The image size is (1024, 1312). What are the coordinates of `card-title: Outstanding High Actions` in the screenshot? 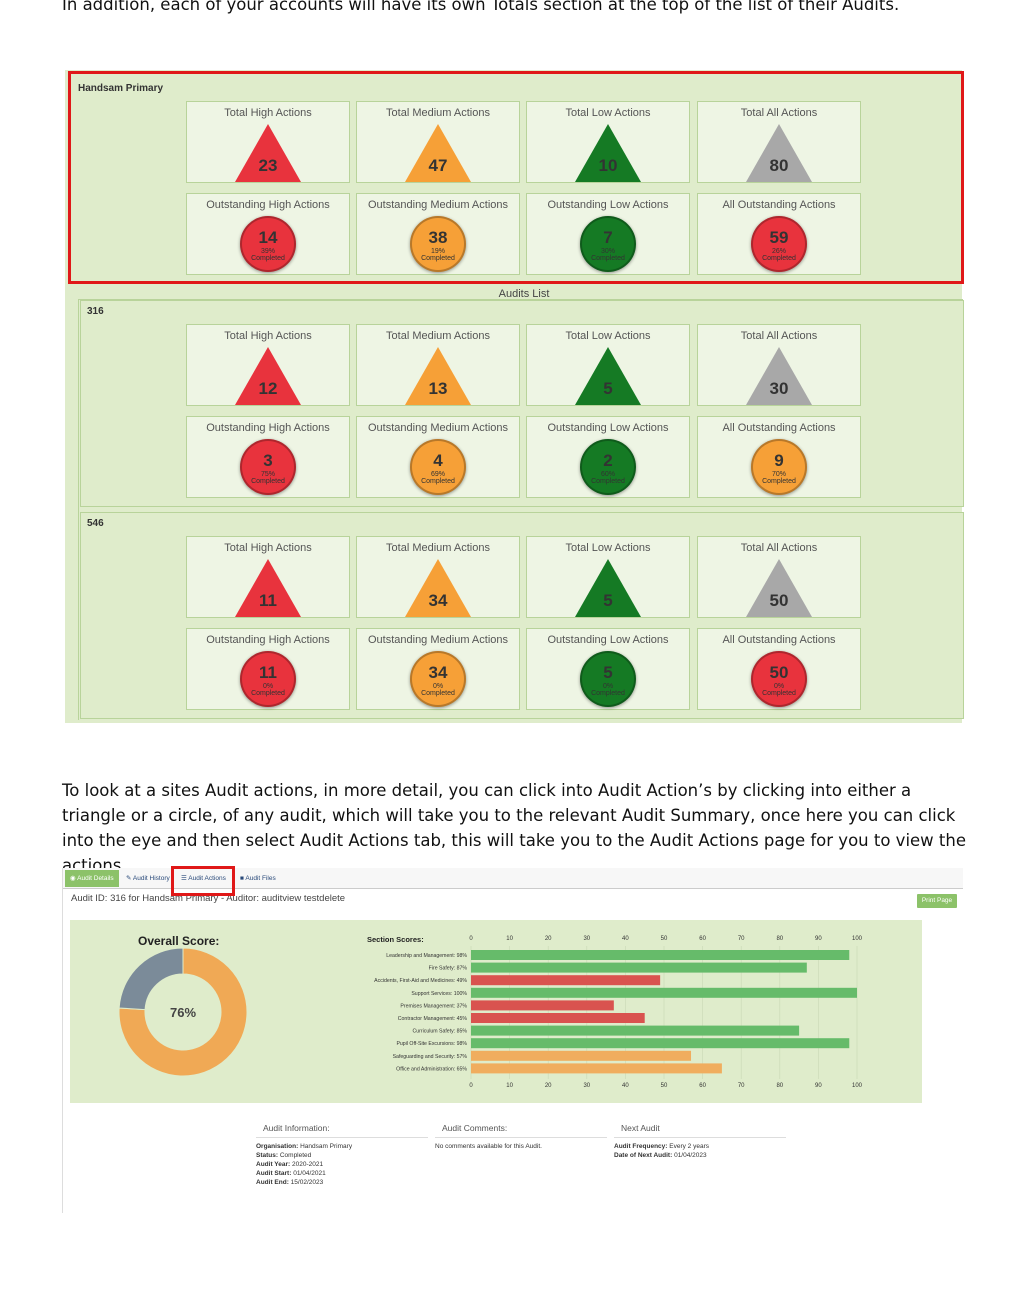 It's located at (268, 640).